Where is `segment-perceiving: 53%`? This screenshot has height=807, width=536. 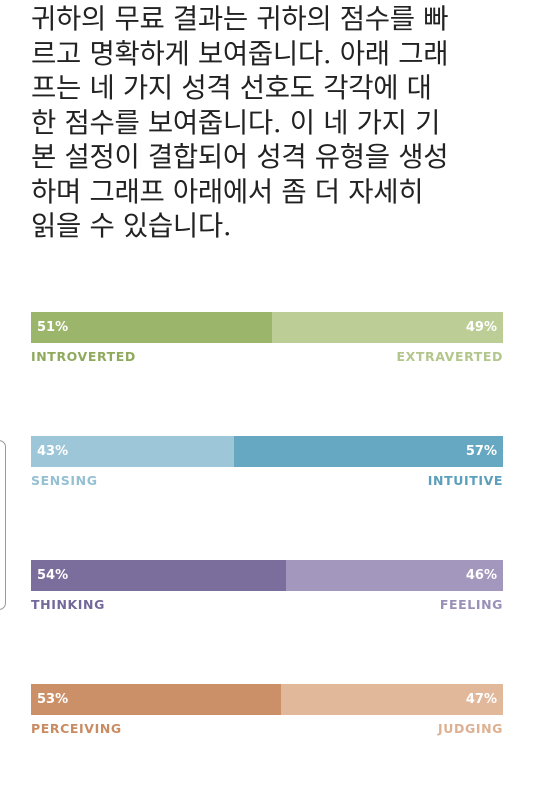
segment-perceiving: 53% is located at coordinates (156, 699).